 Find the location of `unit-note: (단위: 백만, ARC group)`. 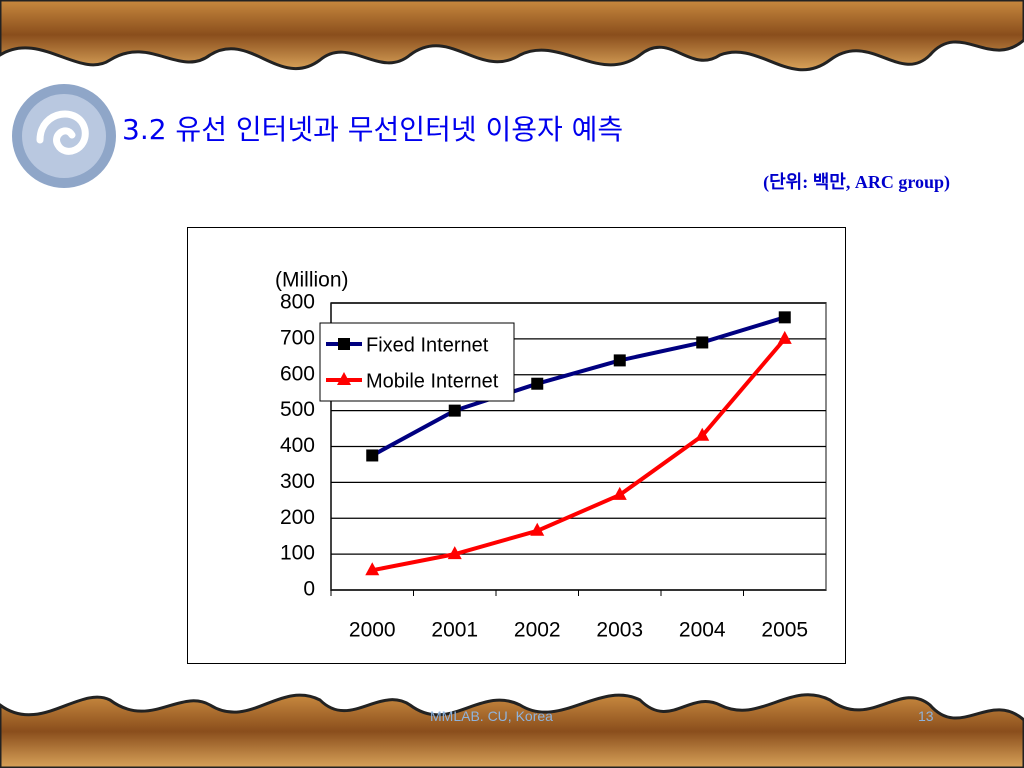

unit-note: (단위: 백만, ARC group) is located at coordinates (856, 182).